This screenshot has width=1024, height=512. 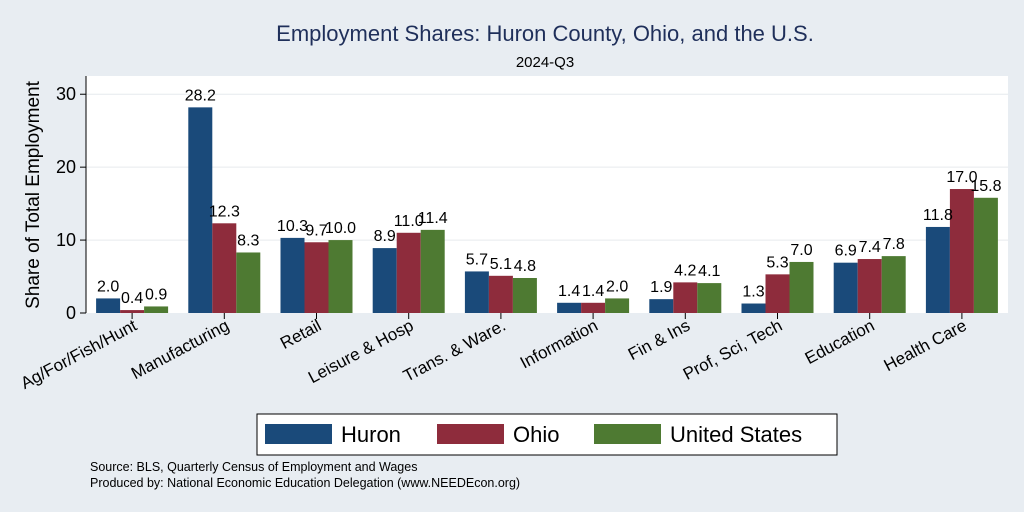 What do you see at coordinates (433, 218) in the screenshot?
I see `data-label: 11.4` at bounding box center [433, 218].